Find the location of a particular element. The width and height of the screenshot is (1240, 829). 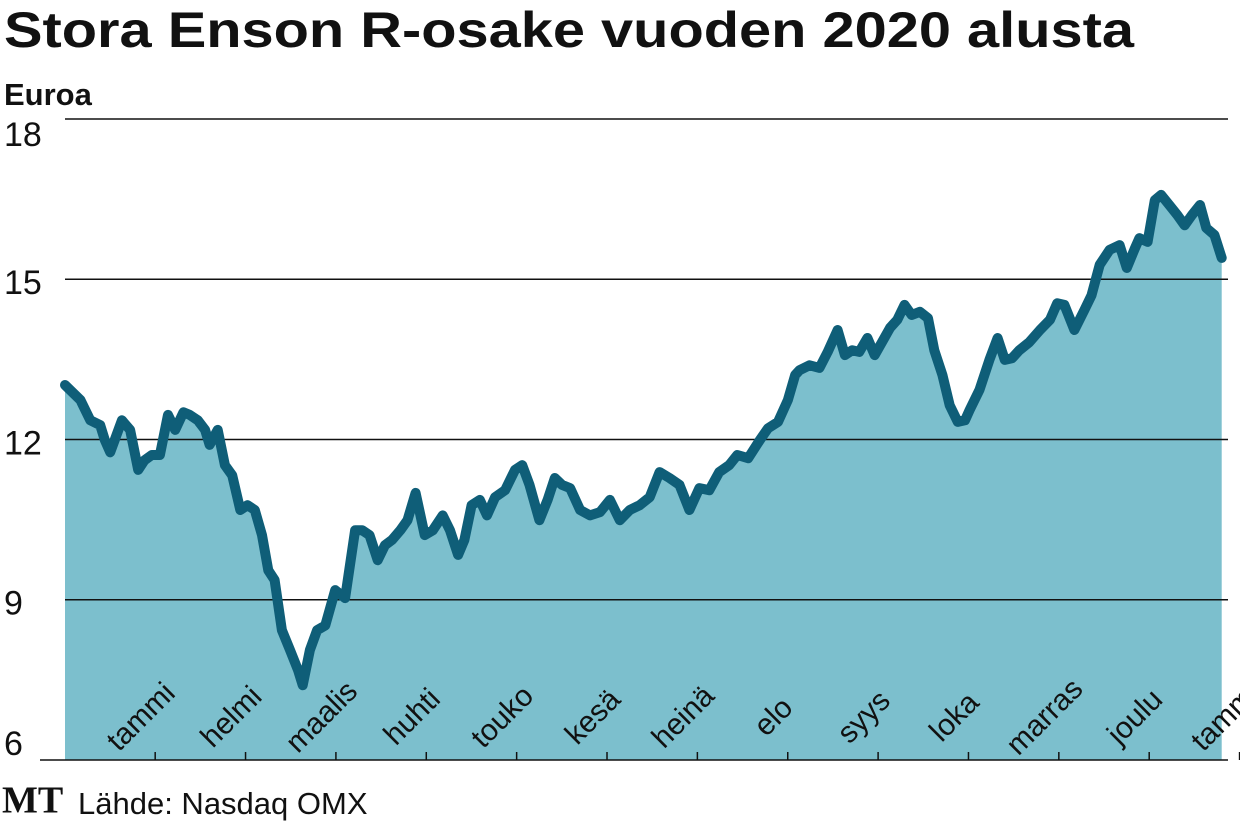

chart-title: Stora Enson R-osake vuoden 2020 alusta is located at coordinates (569, 30).